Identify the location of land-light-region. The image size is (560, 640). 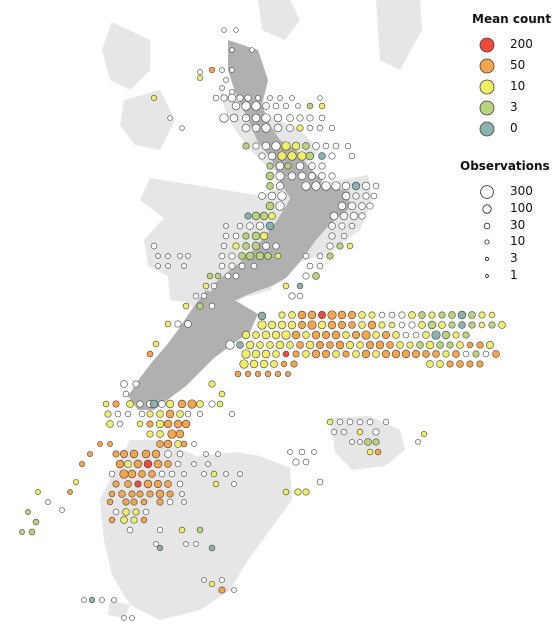
(119, 609).